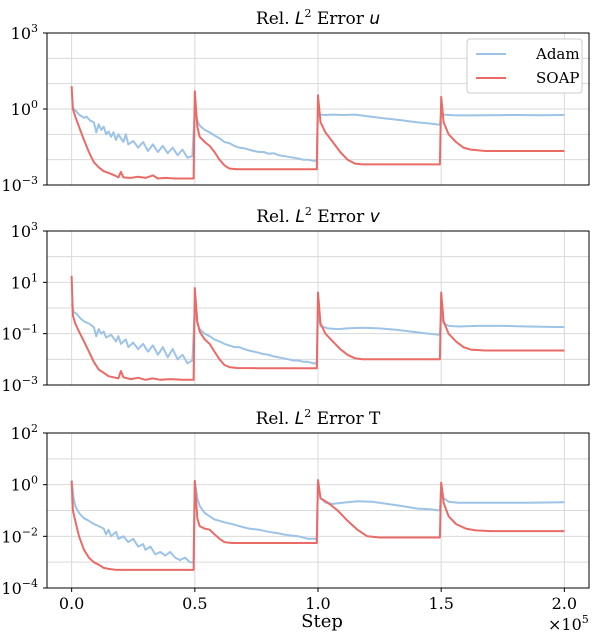 The width and height of the screenshot is (598, 641). Describe the element at coordinates (557, 54) in the screenshot. I see `legend-label-adam: Adam` at that location.